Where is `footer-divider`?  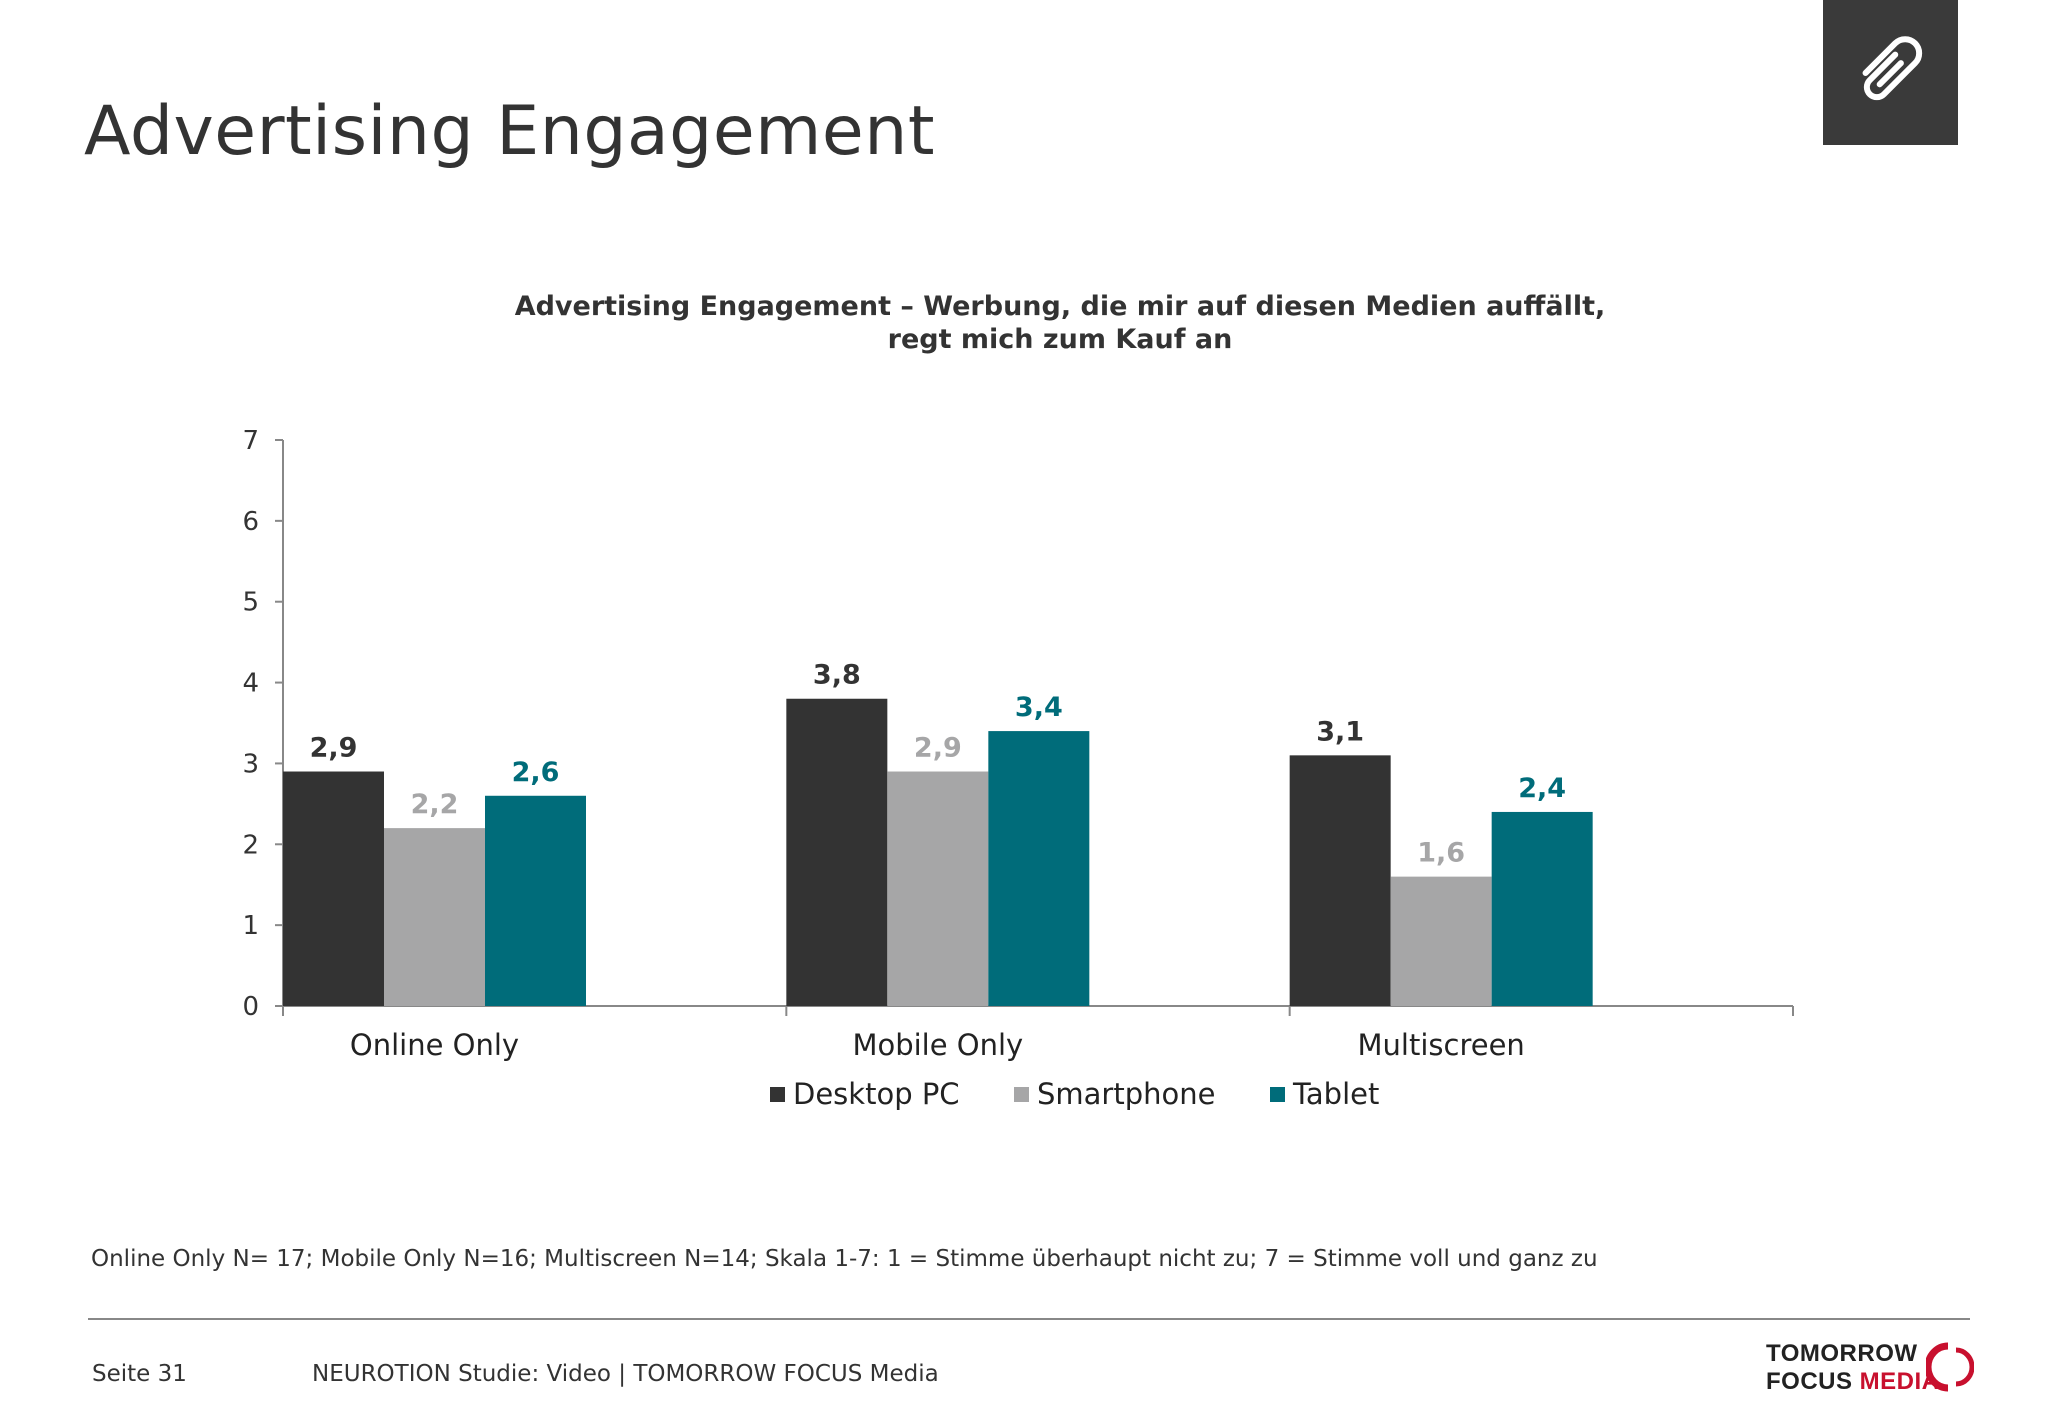 footer-divider is located at coordinates (1029, 1319).